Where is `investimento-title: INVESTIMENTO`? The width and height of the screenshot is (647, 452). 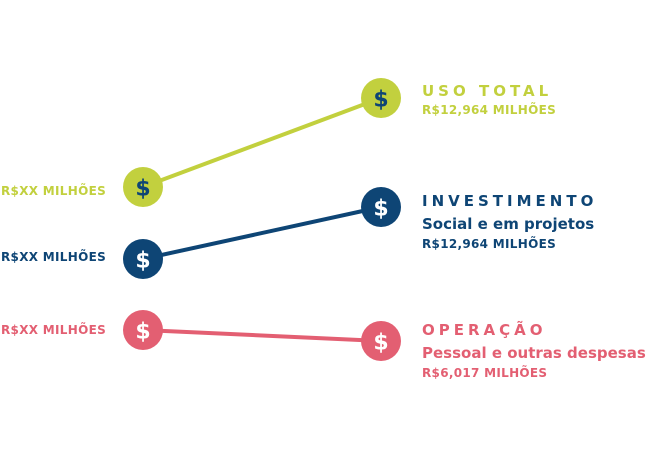 investimento-title: INVESTIMENTO is located at coordinates (510, 201).